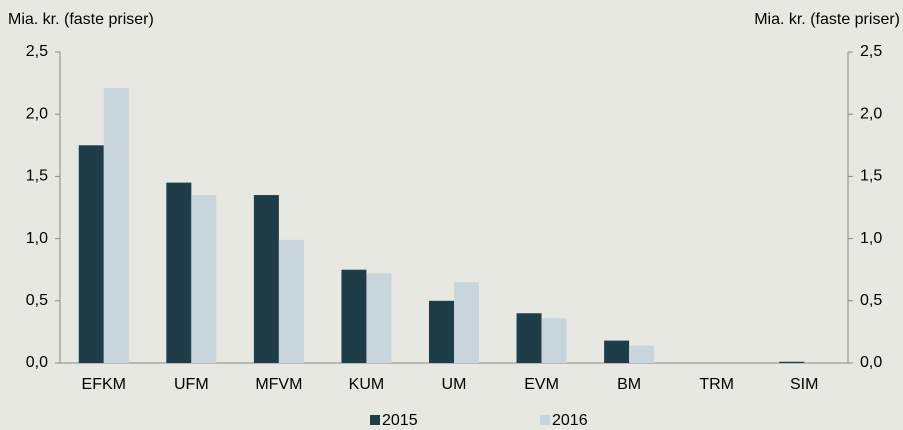  Describe the element at coordinates (81, 19) in the screenshot. I see `y-axis-label: Mia. kr. (faste priser)` at that location.